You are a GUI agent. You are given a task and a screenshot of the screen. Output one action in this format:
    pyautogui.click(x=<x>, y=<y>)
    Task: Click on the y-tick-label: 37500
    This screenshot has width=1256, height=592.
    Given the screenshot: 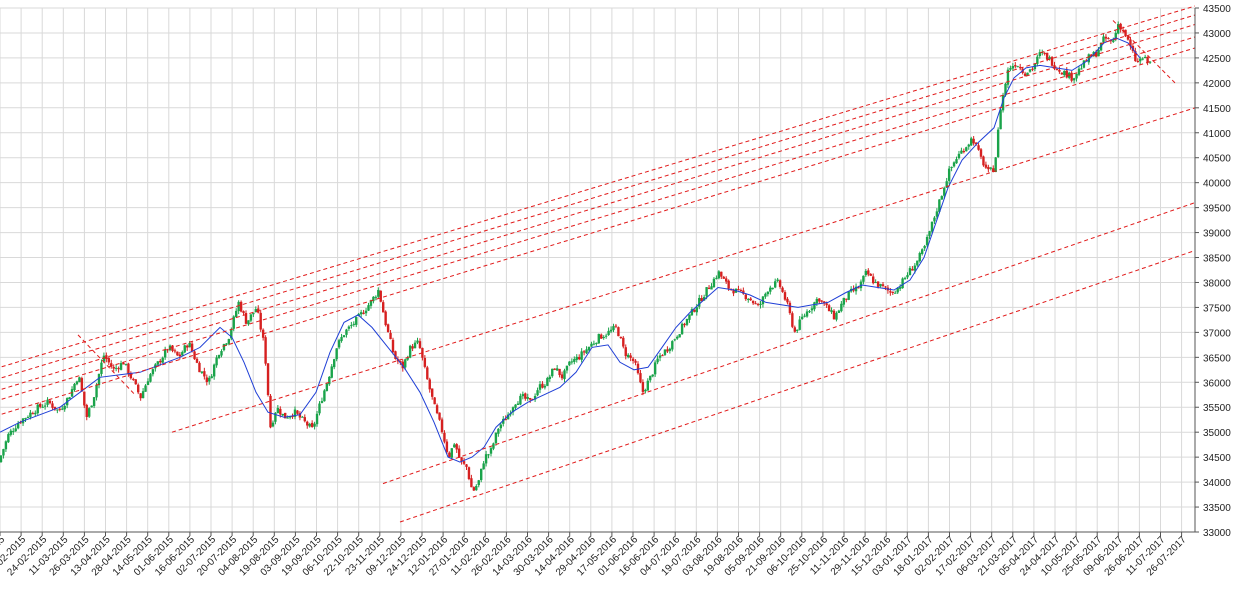 What is the action you would take?
    pyautogui.click(x=1217, y=308)
    